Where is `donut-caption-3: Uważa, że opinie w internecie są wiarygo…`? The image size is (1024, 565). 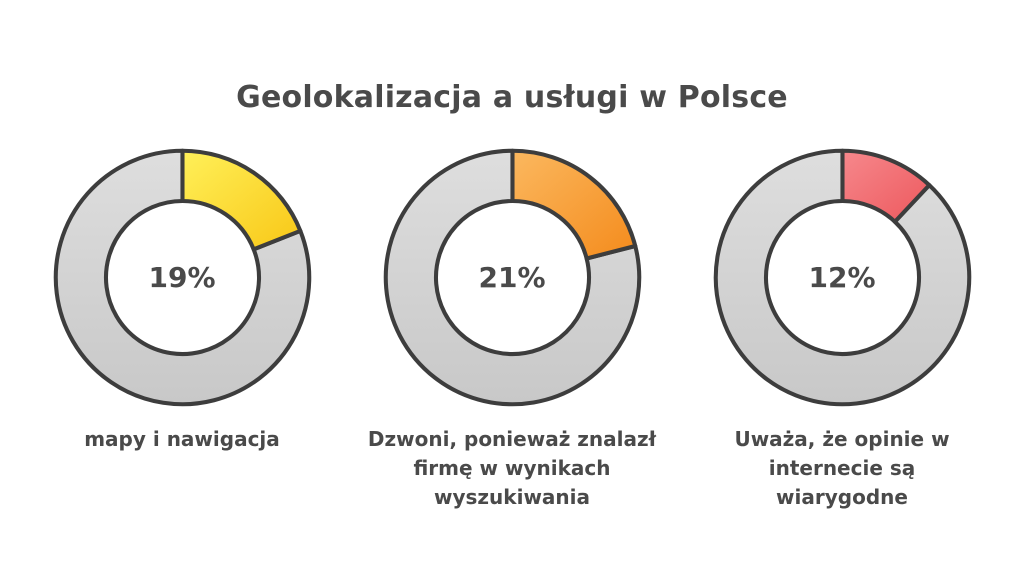 donut-caption-3: Uważa, że opinie w internecie są wiarygo… is located at coordinates (842, 468).